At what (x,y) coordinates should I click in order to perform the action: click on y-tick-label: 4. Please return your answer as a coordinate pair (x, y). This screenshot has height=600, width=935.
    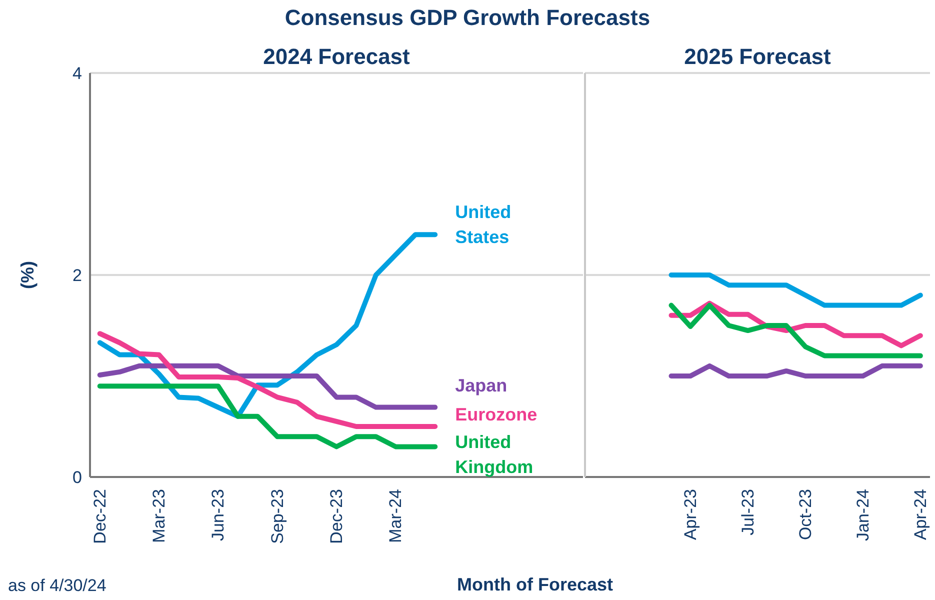
    Looking at the image, I should click on (77, 74).